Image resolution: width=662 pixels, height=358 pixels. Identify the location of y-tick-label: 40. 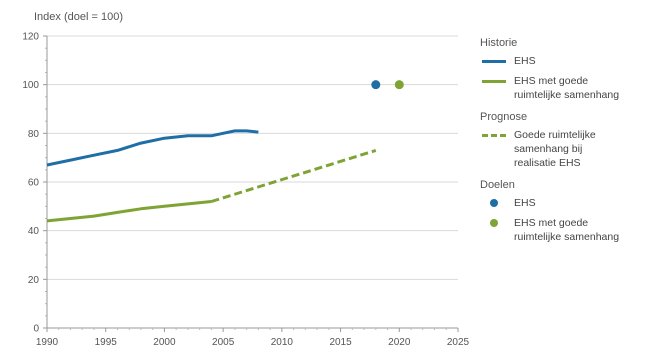
(34, 231).